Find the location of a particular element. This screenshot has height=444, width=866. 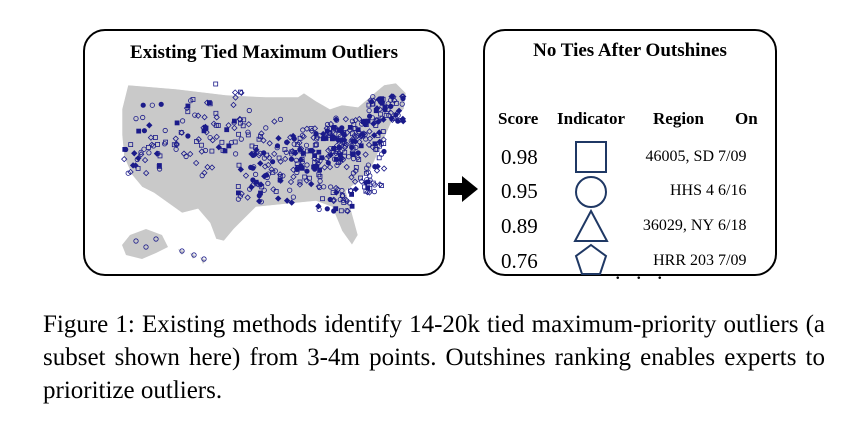

alaska-shape is located at coordinates (145, 244).